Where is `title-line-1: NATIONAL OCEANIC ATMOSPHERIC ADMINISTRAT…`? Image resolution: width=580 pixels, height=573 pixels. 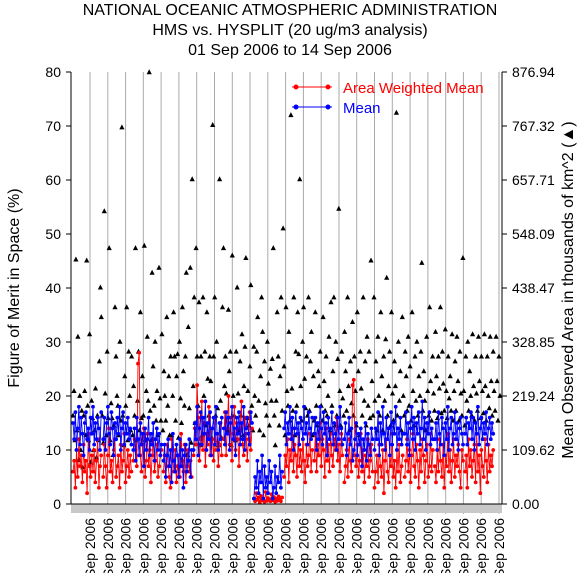
title-line-1: NATIONAL OCEANIC ATMOSPHERIC ADMINISTRAT… is located at coordinates (290, 10).